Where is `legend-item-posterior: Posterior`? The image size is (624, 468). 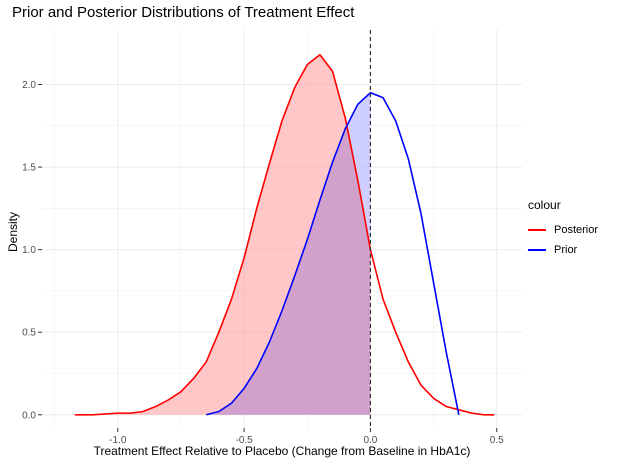
legend-item-posterior: Posterior is located at coordinates (563, 230).